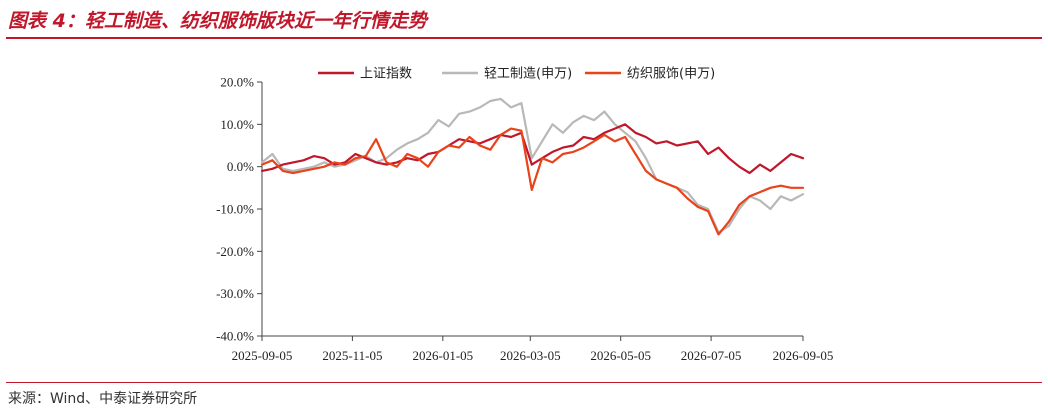 The height and width of the screenshot is (411, 1048). I want to click on x-tick-label: 2026-05-05, so click(620, 355).